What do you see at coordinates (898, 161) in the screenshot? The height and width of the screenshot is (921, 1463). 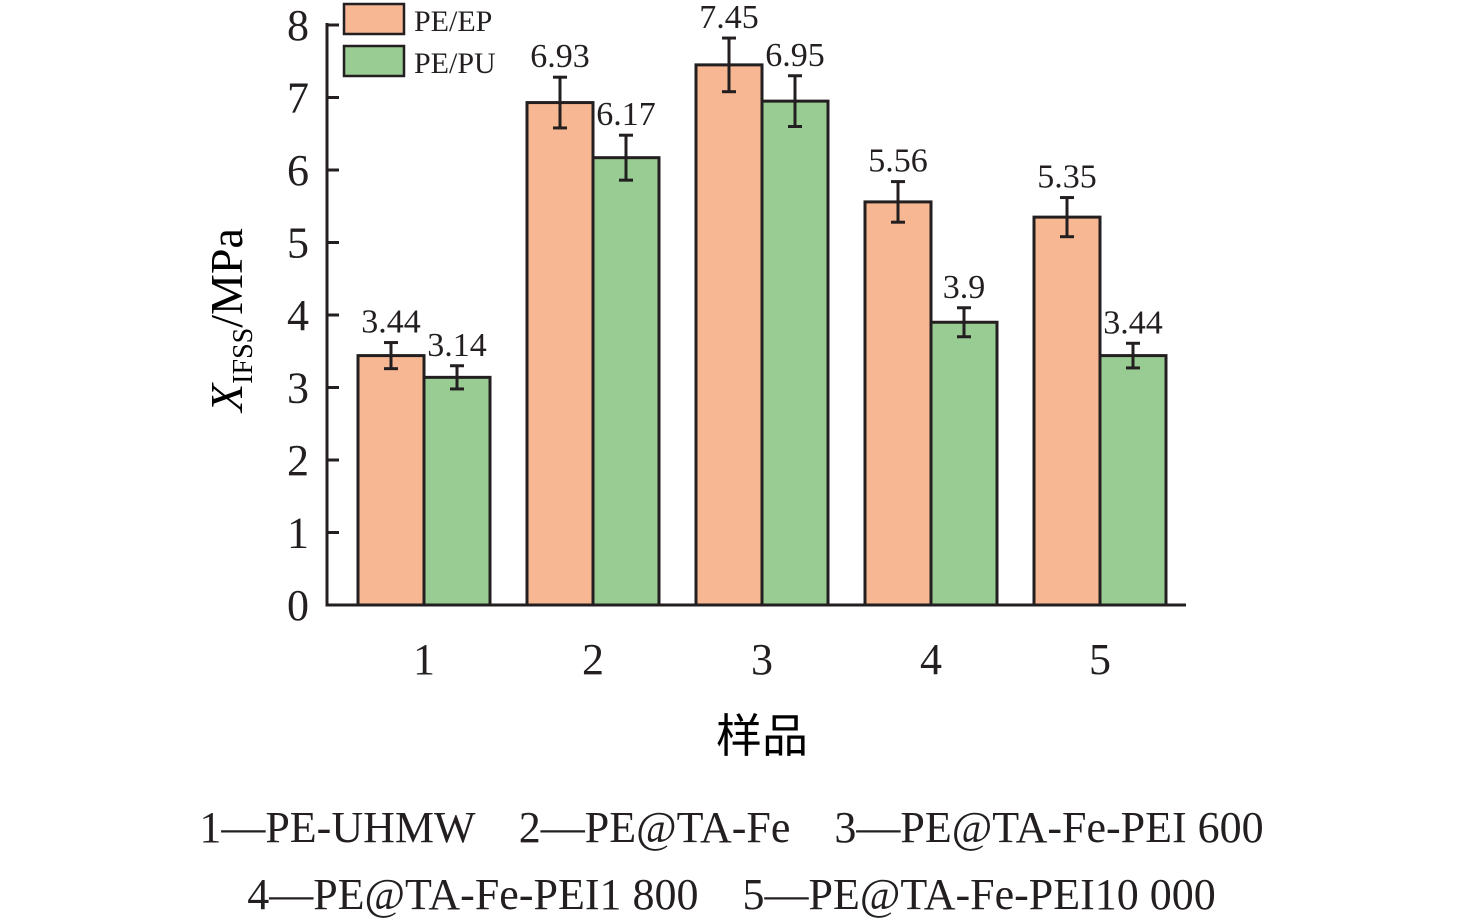 I see `data-label-series1-cat4: 5.56` at bounding box center [898, 161].